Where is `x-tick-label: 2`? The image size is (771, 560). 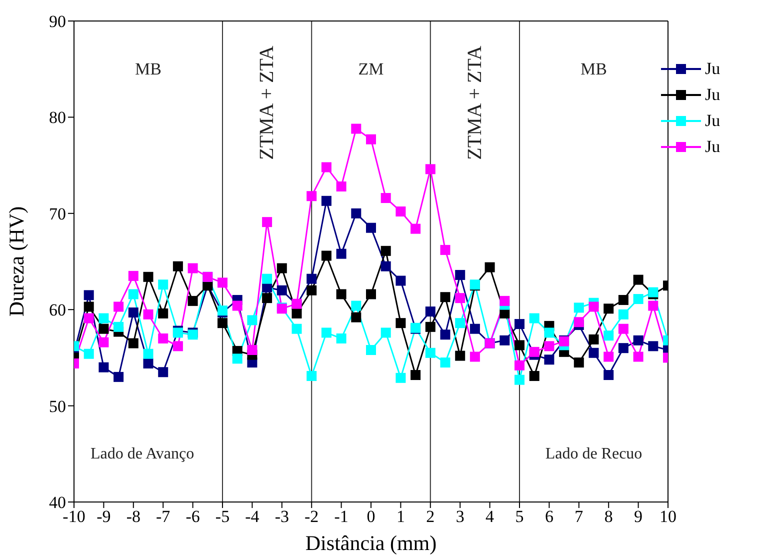 x-tick-label: 2 is located at coordinates (430, 516).